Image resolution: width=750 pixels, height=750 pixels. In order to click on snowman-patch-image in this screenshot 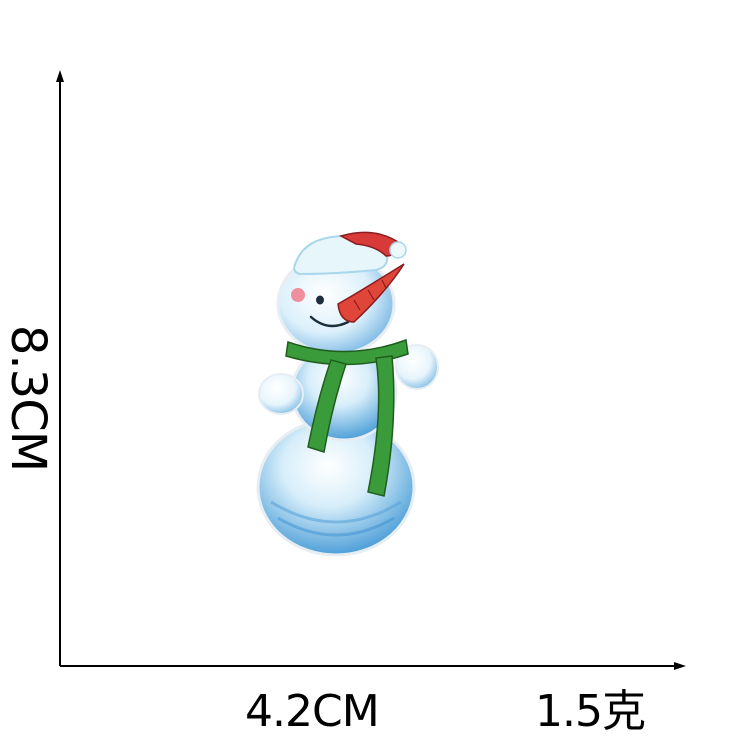, I will do `click(347, 394)`.